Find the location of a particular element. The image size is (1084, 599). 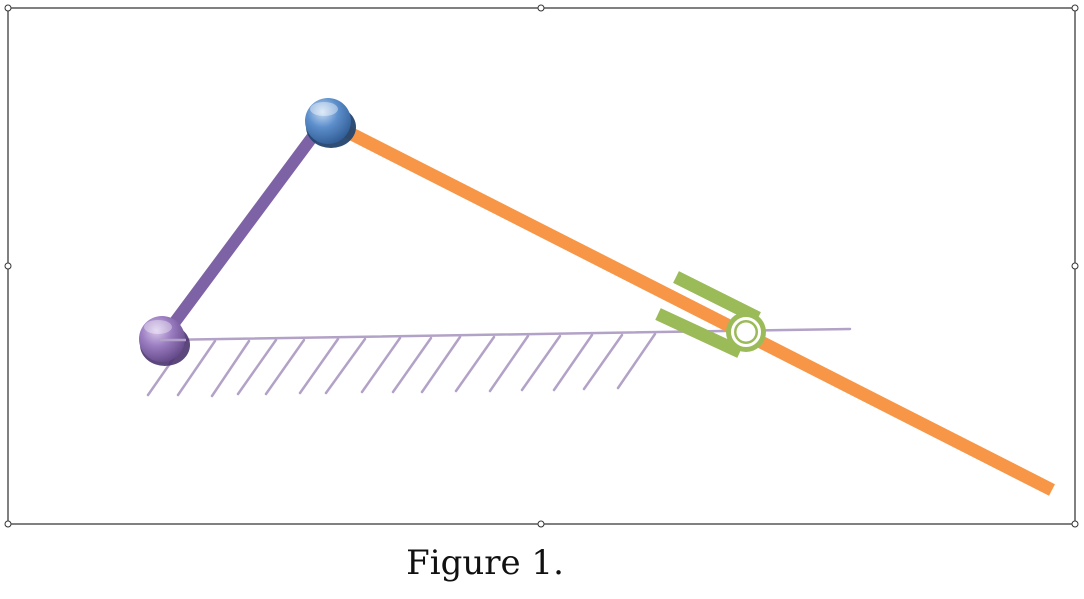

frame-handle-bottom-left is located at coordinates (8, 524).